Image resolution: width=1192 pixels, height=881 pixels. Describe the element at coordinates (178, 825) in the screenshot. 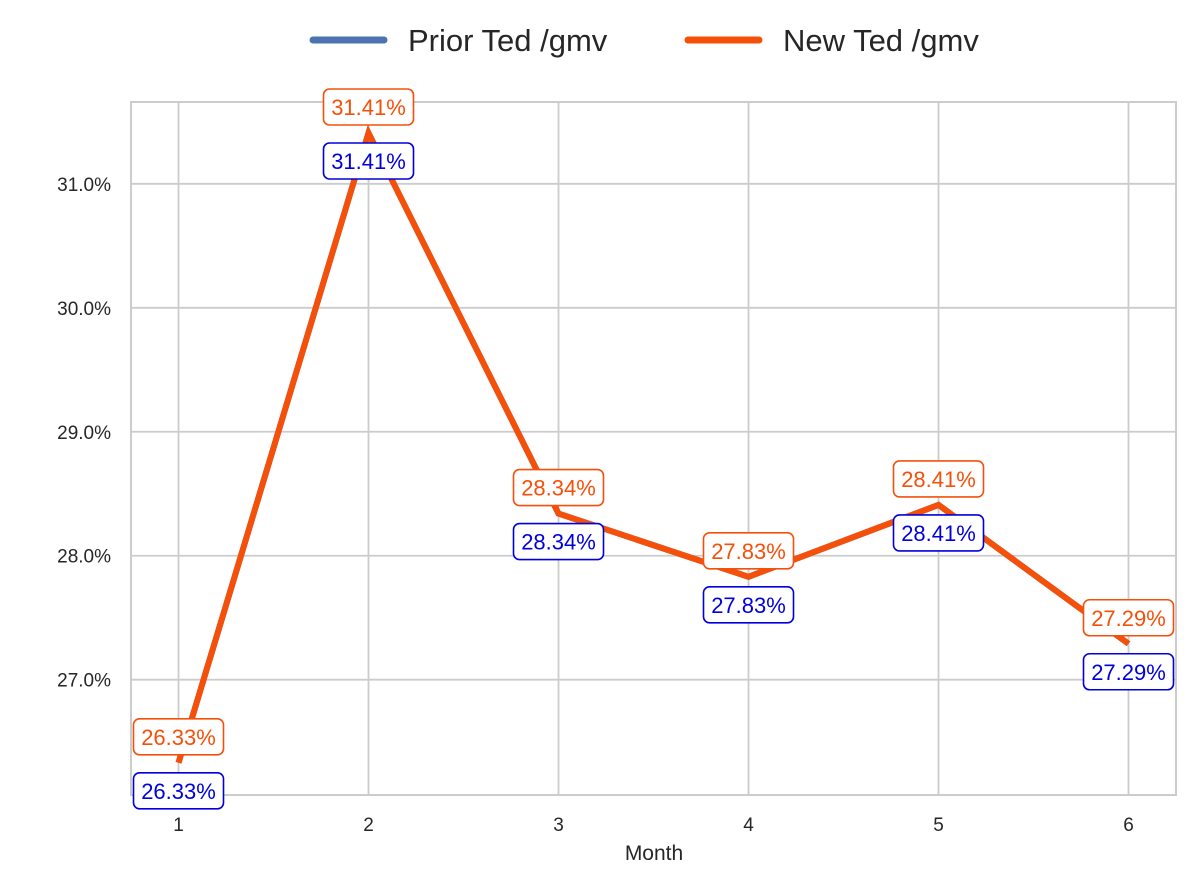

I see `x-tick-label: 1` at that location.